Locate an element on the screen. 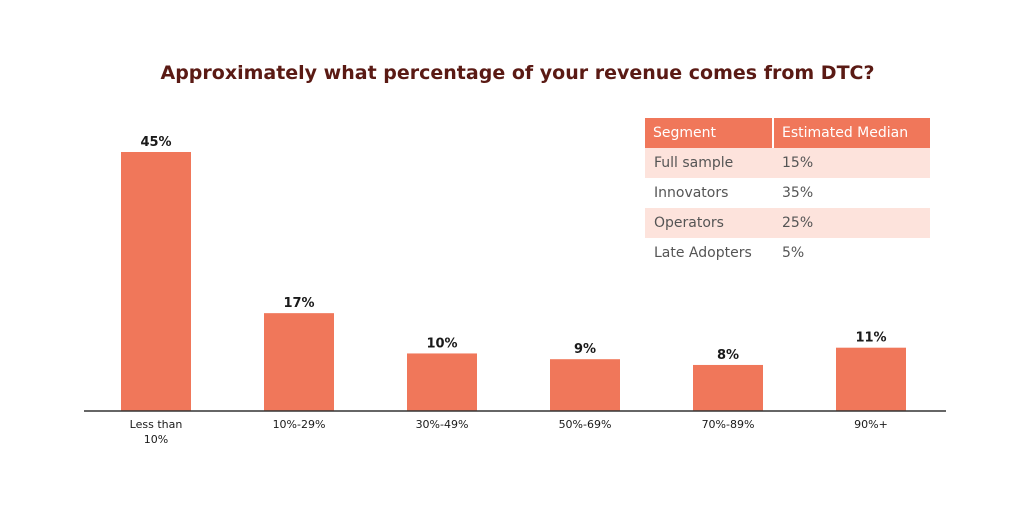 The image size is (1024, 512). x-tick-label-line: 90%+ is located at coordinates (871, 424).